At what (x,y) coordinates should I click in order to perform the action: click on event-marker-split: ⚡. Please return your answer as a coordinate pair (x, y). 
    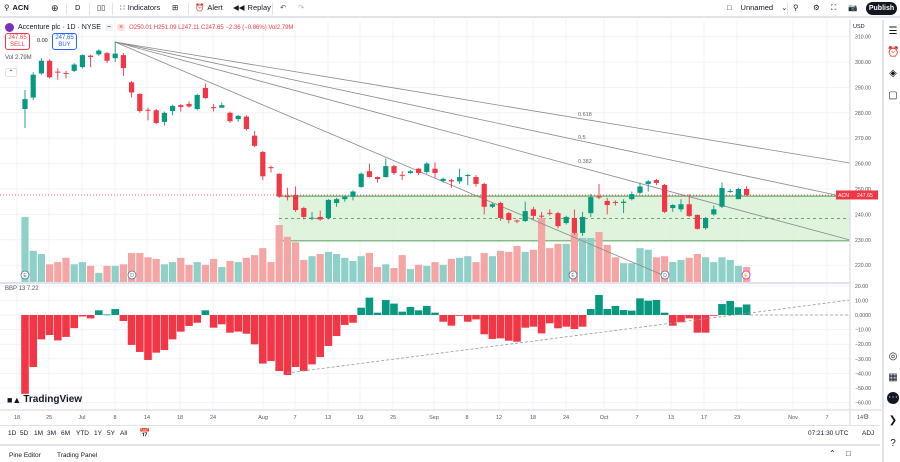
    Looking at the image, I should click on (746, 275).